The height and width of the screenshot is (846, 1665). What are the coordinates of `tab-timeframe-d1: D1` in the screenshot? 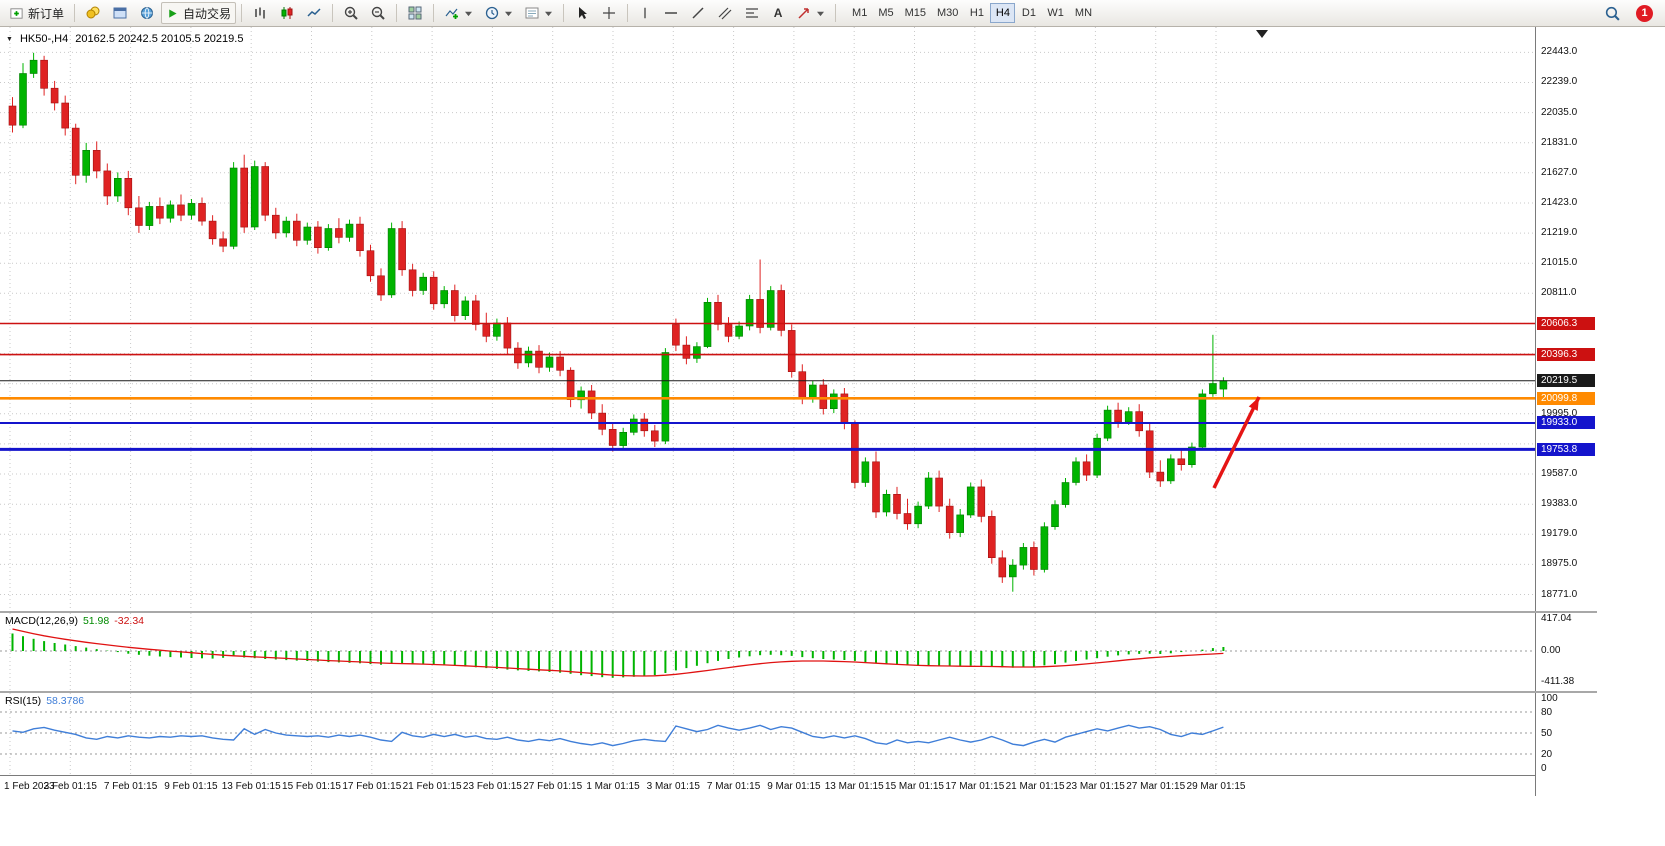 It's located at (1028, 13).